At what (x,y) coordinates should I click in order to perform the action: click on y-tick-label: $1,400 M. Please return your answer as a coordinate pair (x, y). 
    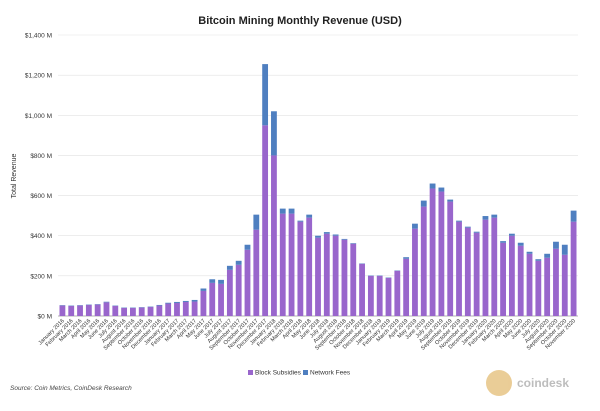
    Looking at the image, I should click on (38, 36).